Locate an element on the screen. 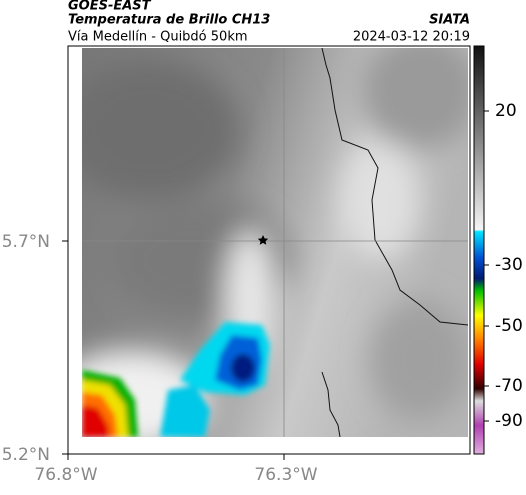 This screenshot has width=526, height=495. subtitle: Vía Medellín - Quibdó 50km is located at coordinates (158, 37).